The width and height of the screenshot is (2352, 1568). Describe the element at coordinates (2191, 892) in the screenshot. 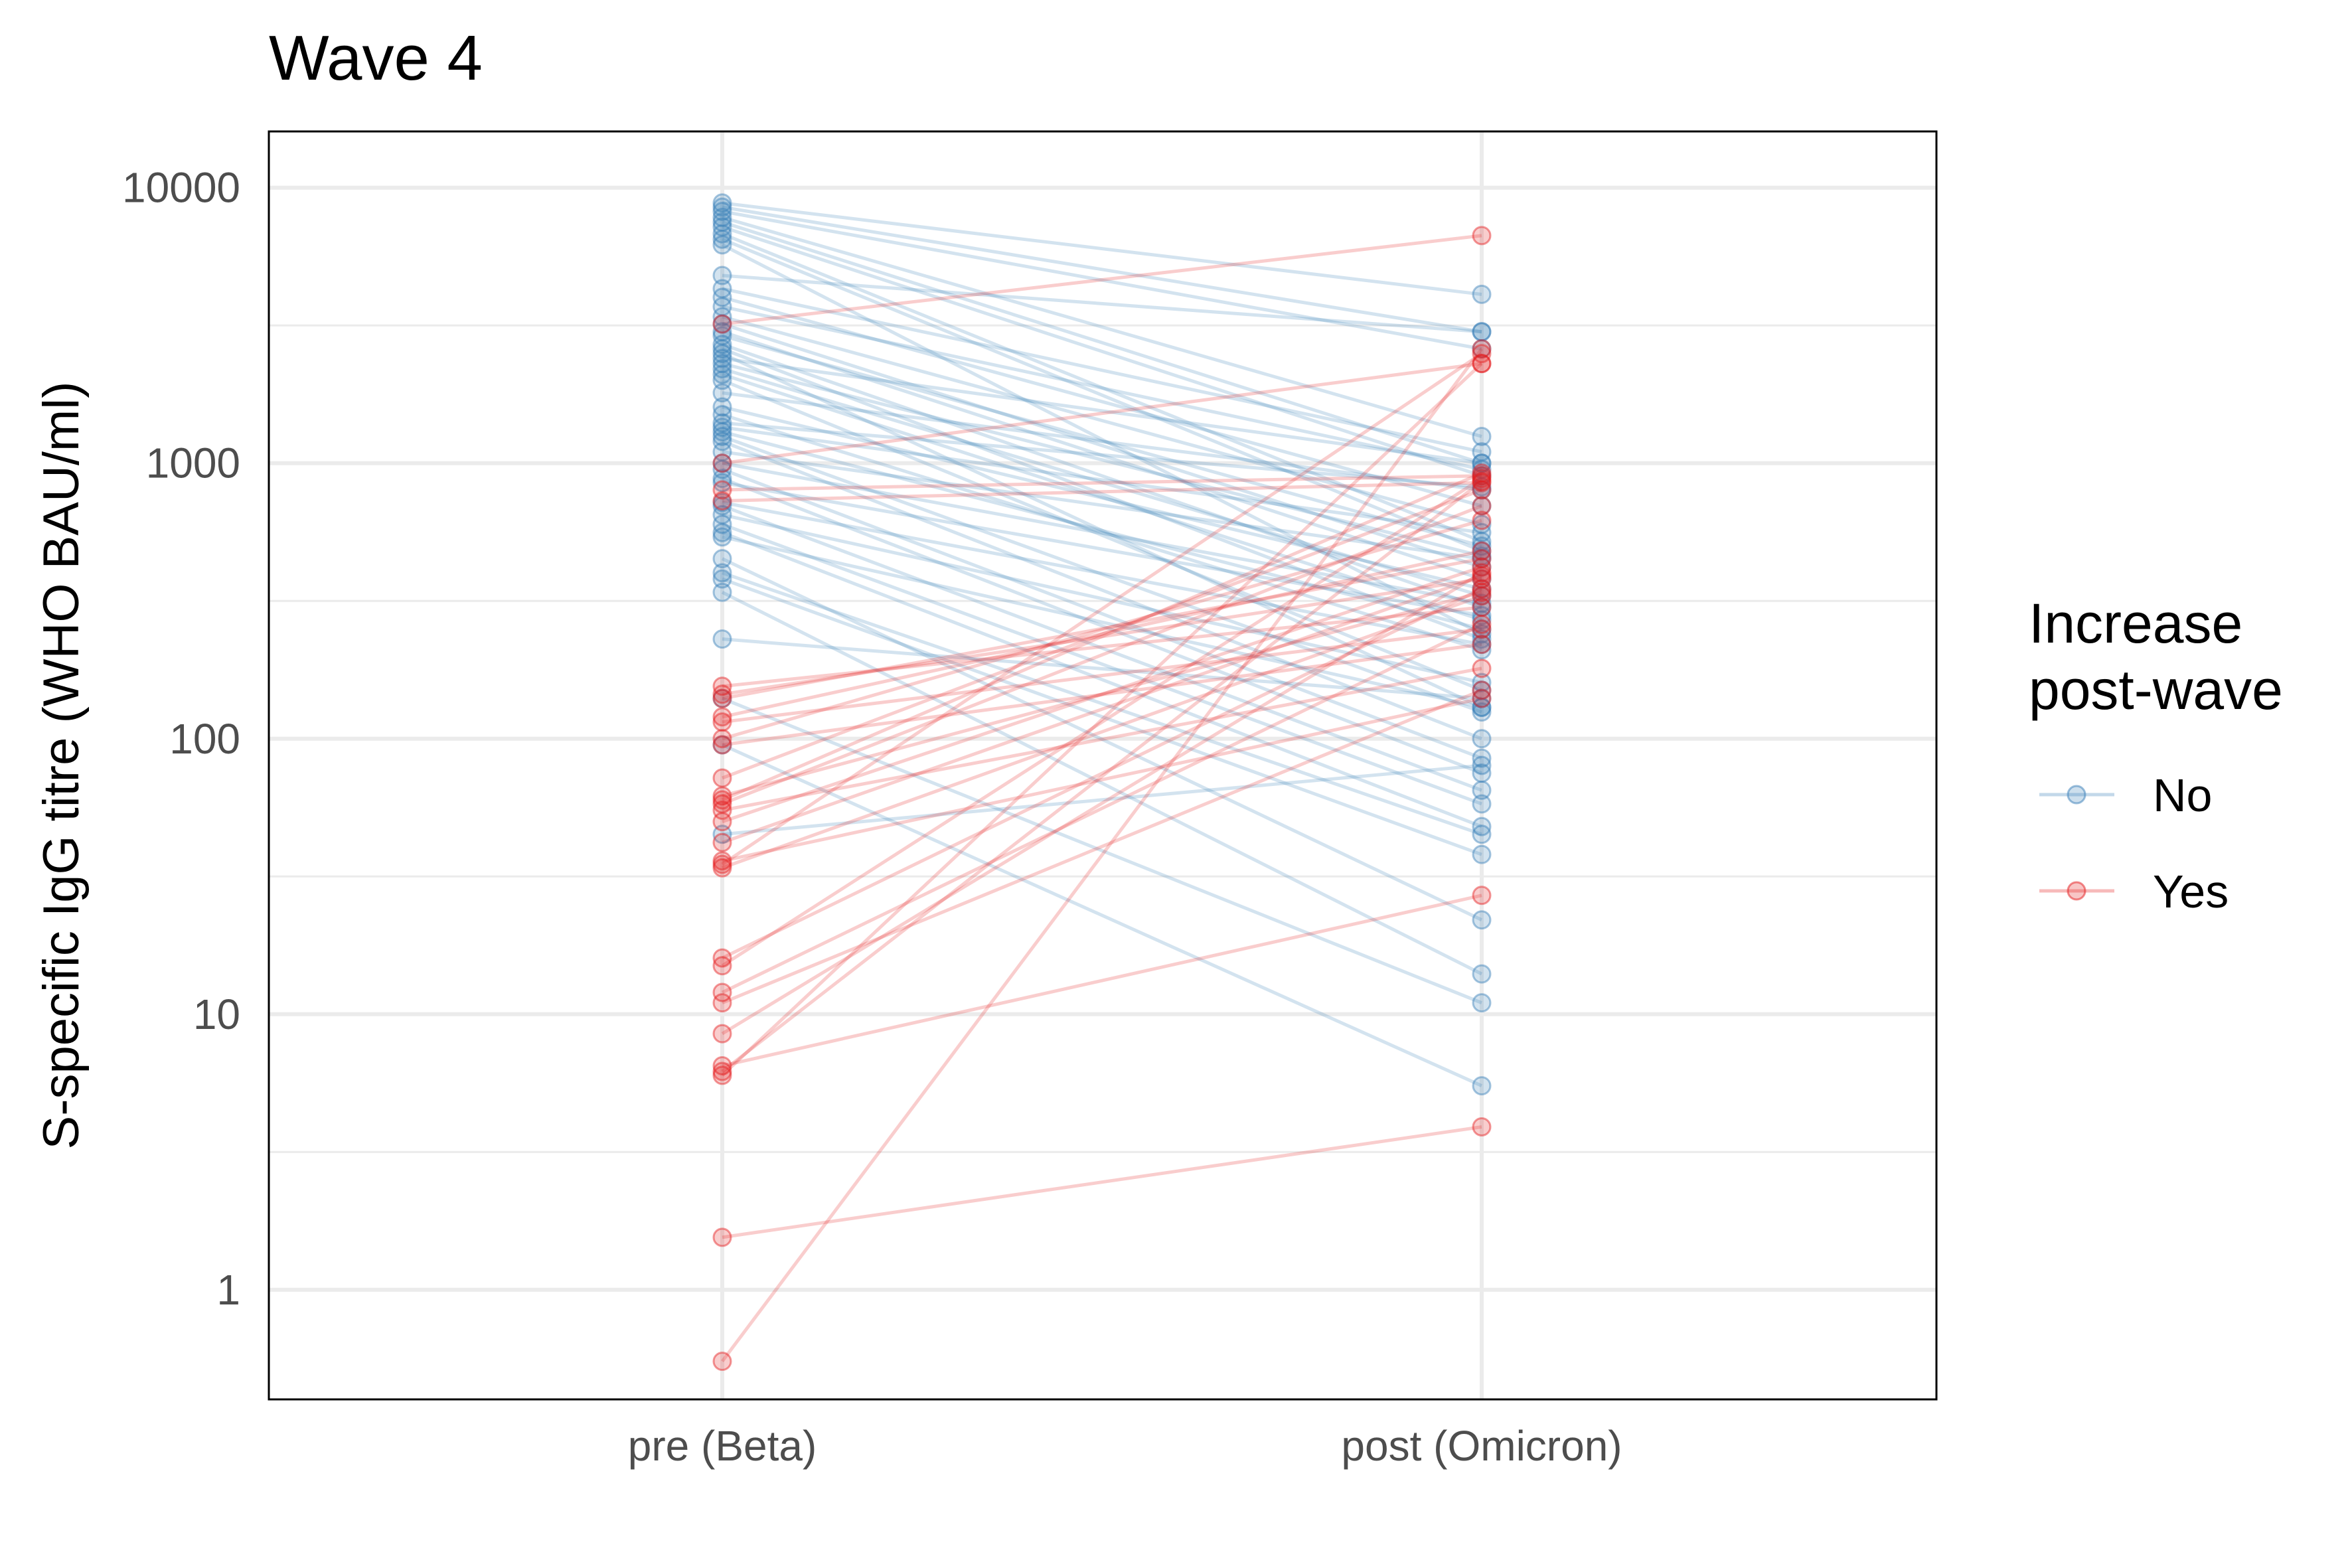

I see `legend-label-yes: Yes` at that location.